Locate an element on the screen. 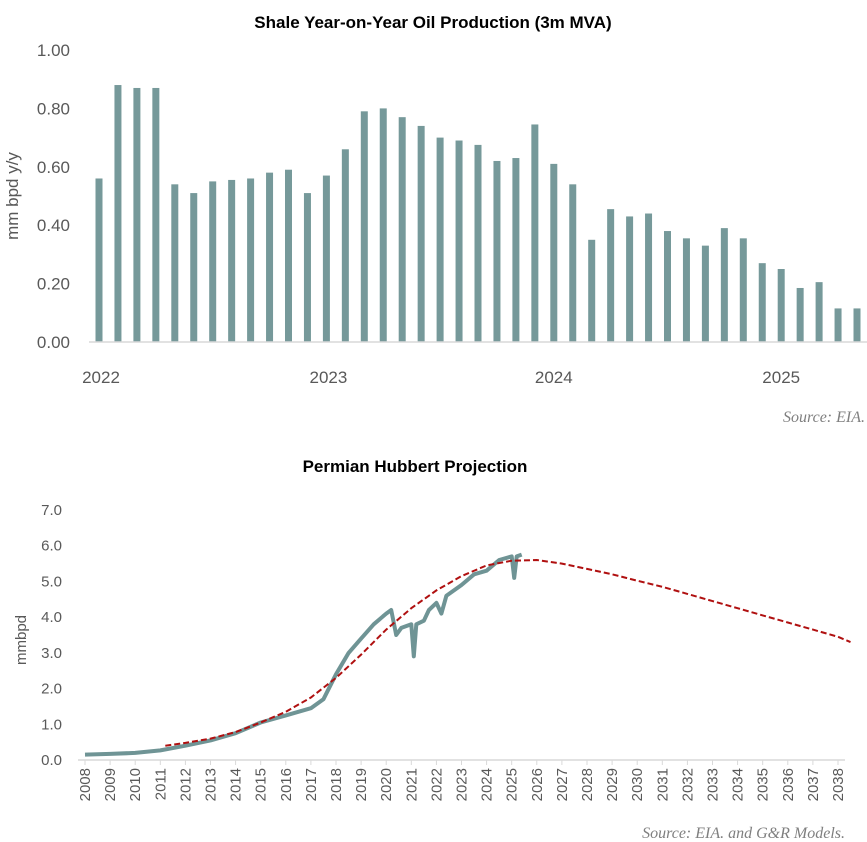 The width and height of the screenshot is (867, 842). x-tick-label: 2008 is located at coordinates (85, 784).